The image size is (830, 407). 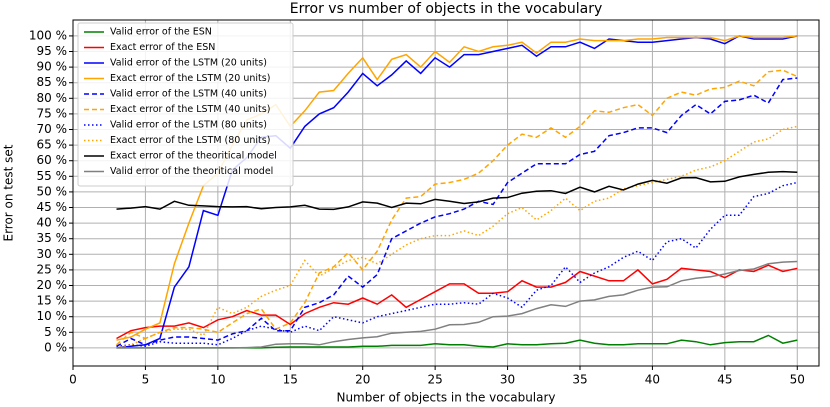 I want to click on y-tick-label: 85 %, so click(x=52, y=82).